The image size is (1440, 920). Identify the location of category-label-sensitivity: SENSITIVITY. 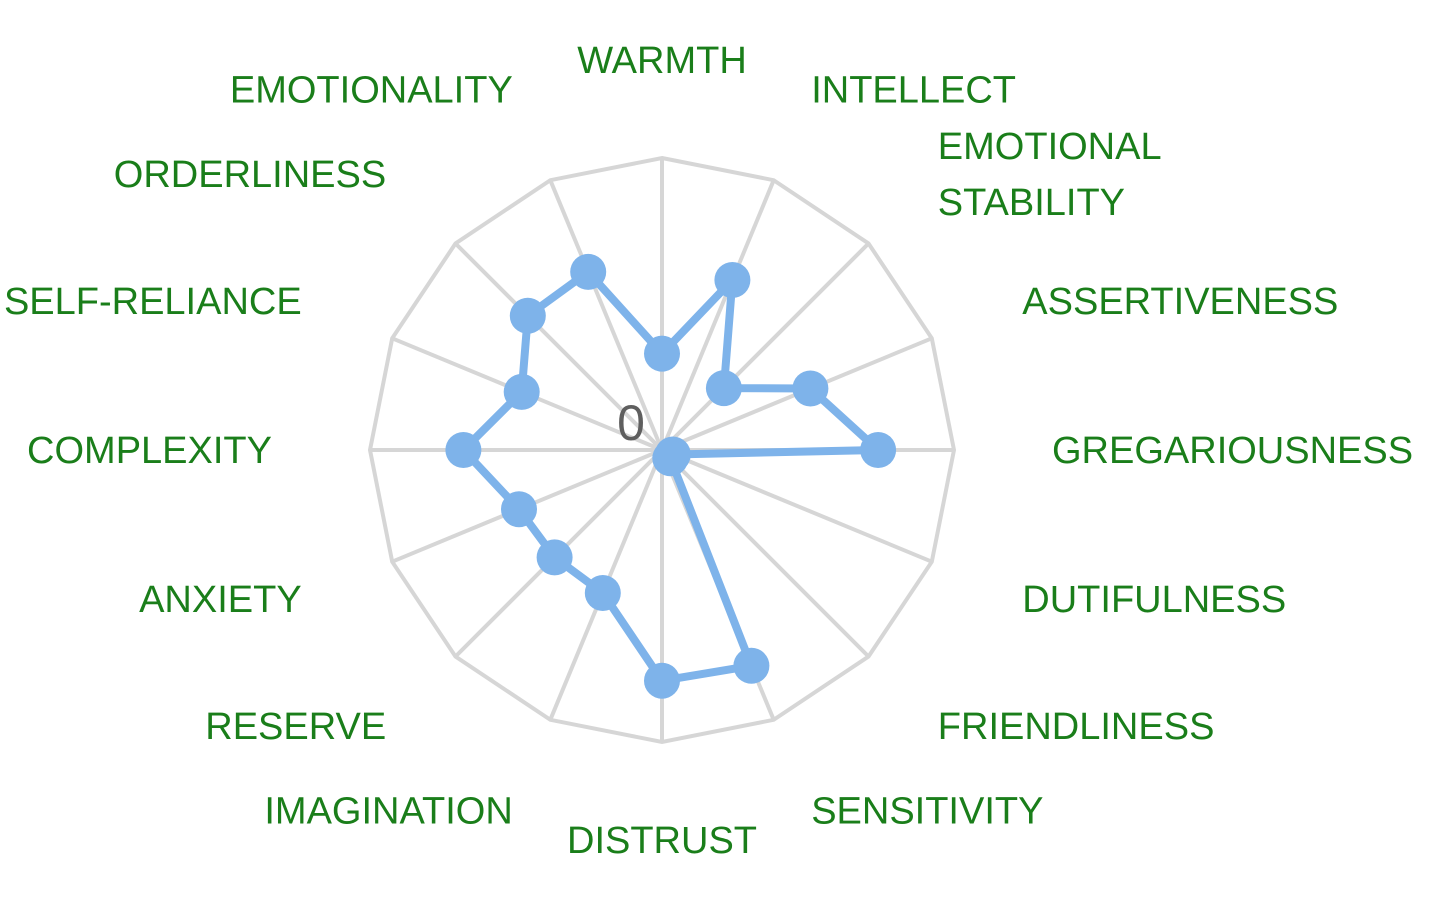
(927, 811).